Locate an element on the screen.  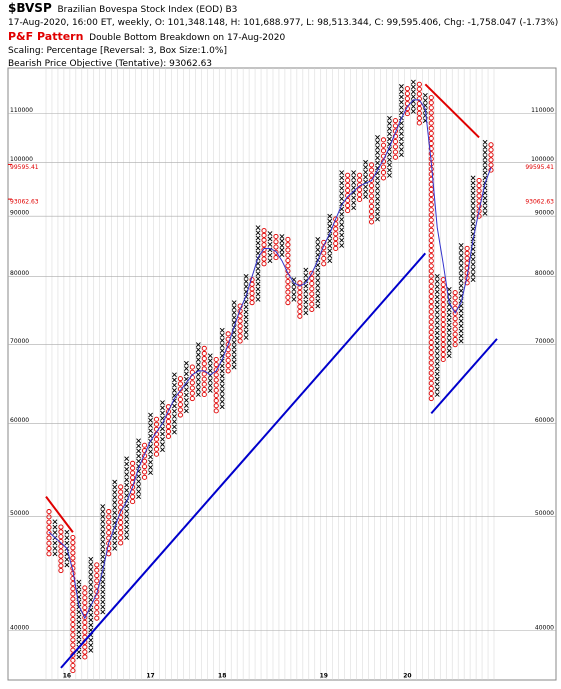
y-tick-label: 70000 is located at coordinates (19, 341).